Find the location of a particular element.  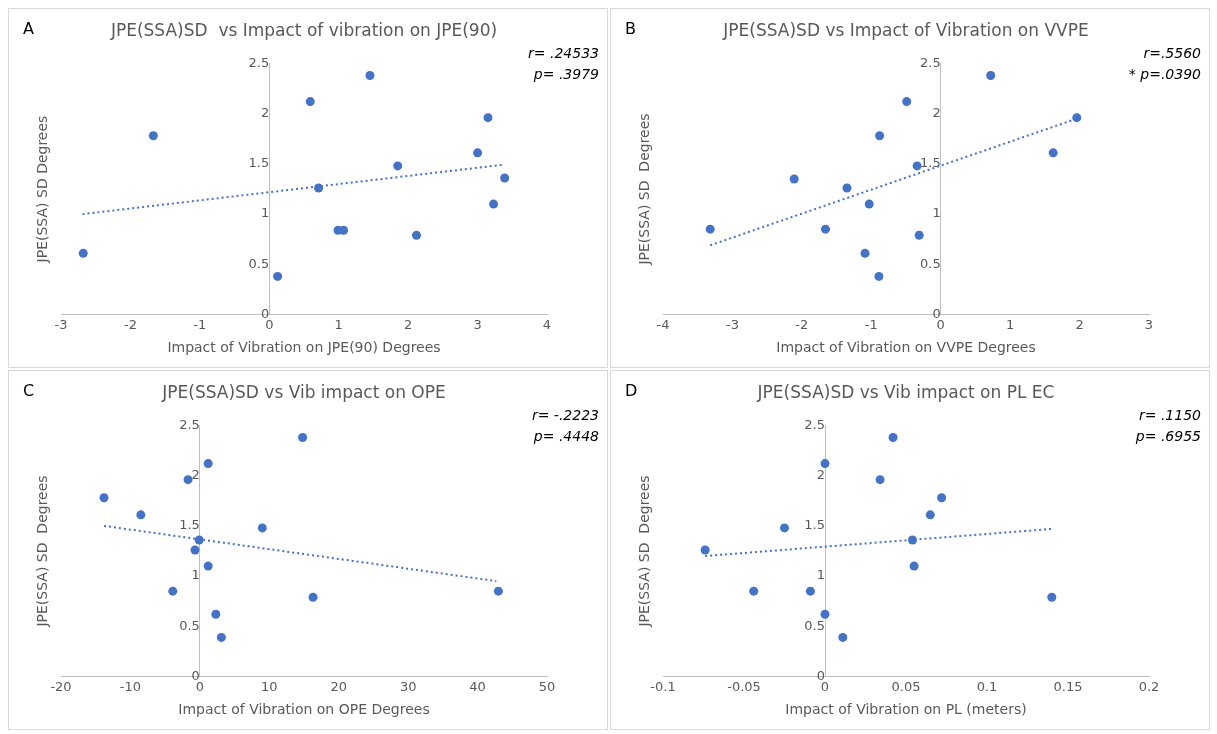

x-tick-label: 1 is located at coordinates (338, 324).